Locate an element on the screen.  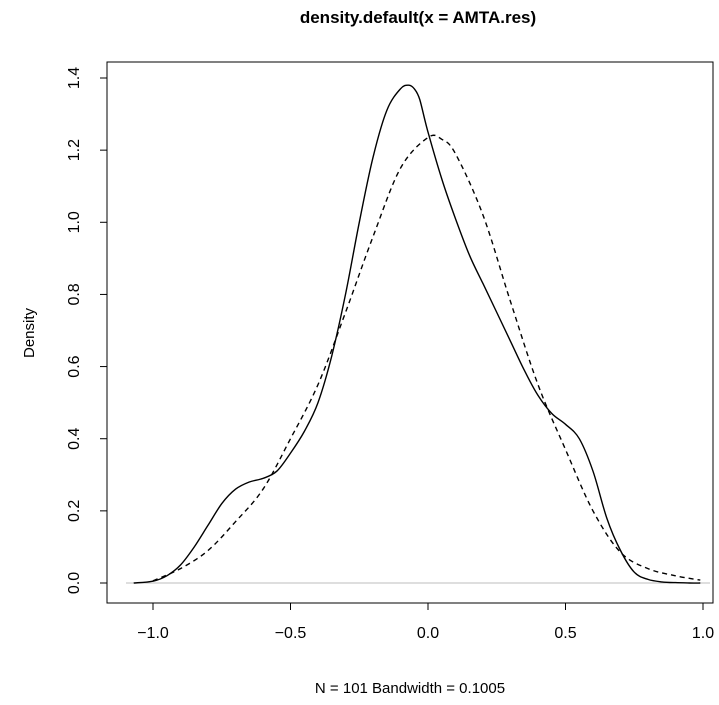
y-axis-label: Density is located at coordinates (29, 332).